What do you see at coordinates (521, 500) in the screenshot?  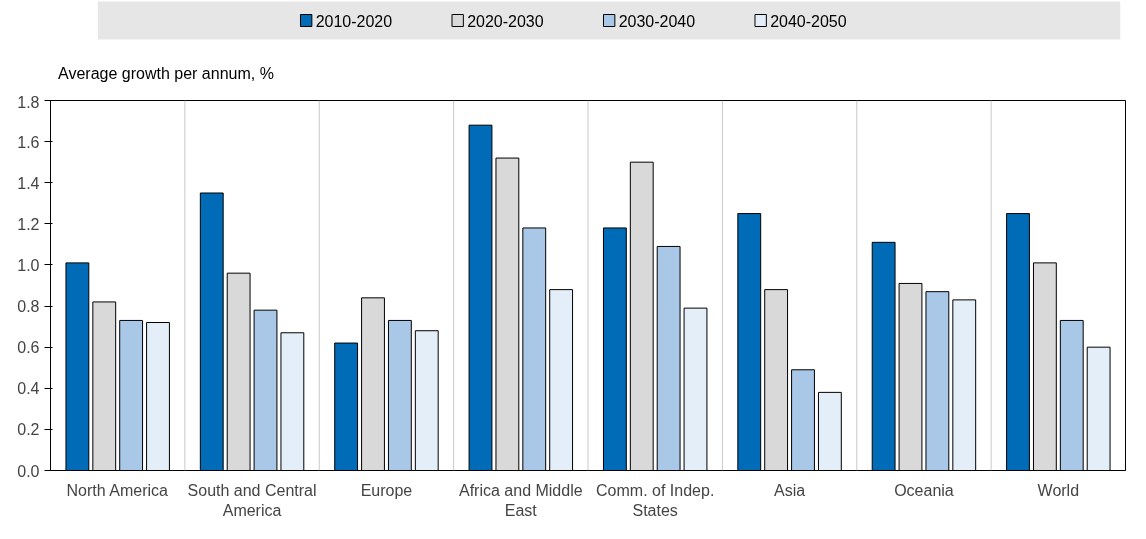 I see `x-tick-label: Africa and Middle East` at bounding box center [521, 500].